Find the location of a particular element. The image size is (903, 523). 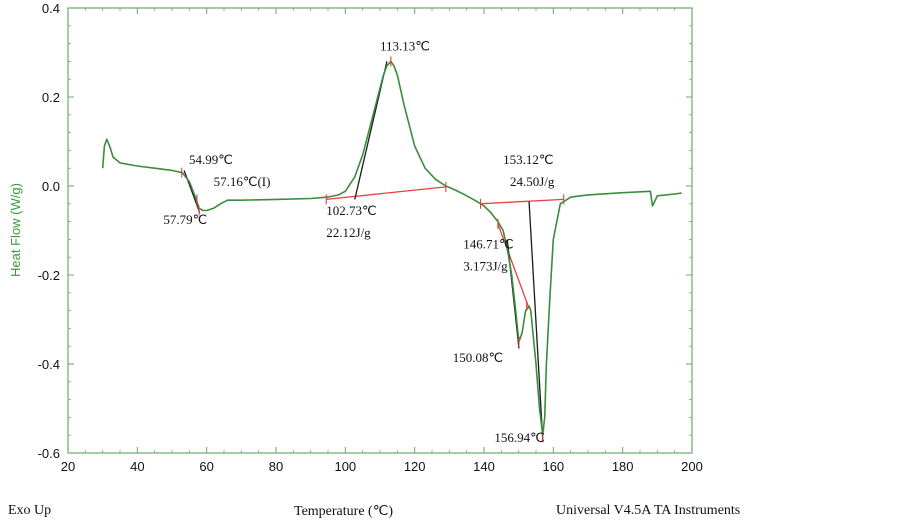

annotation-label: 57.16℃(I) is located at coordinates (242, 181).